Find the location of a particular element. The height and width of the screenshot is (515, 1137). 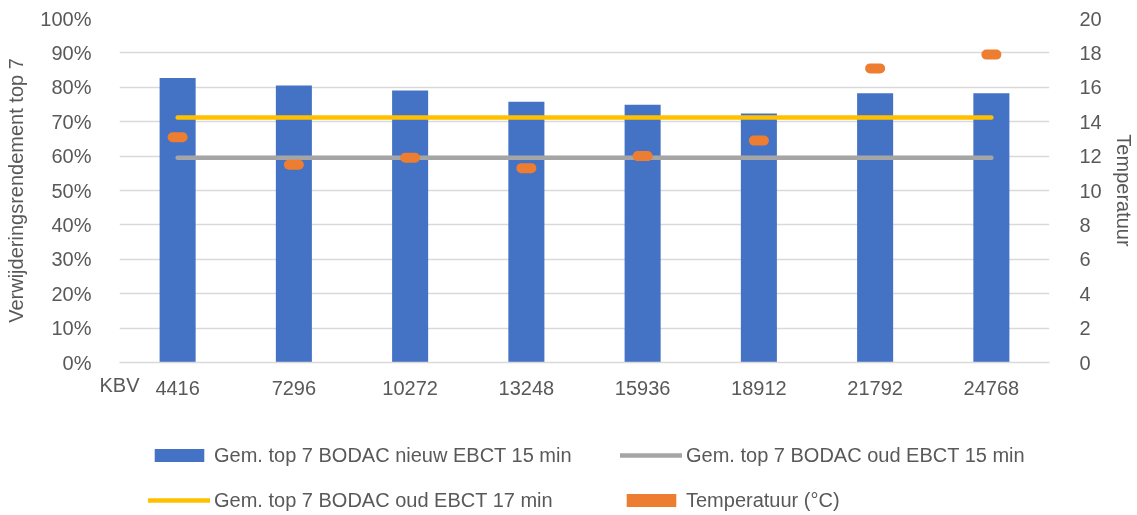

y-tick-label: 40% is located at coordinates (71, 224).